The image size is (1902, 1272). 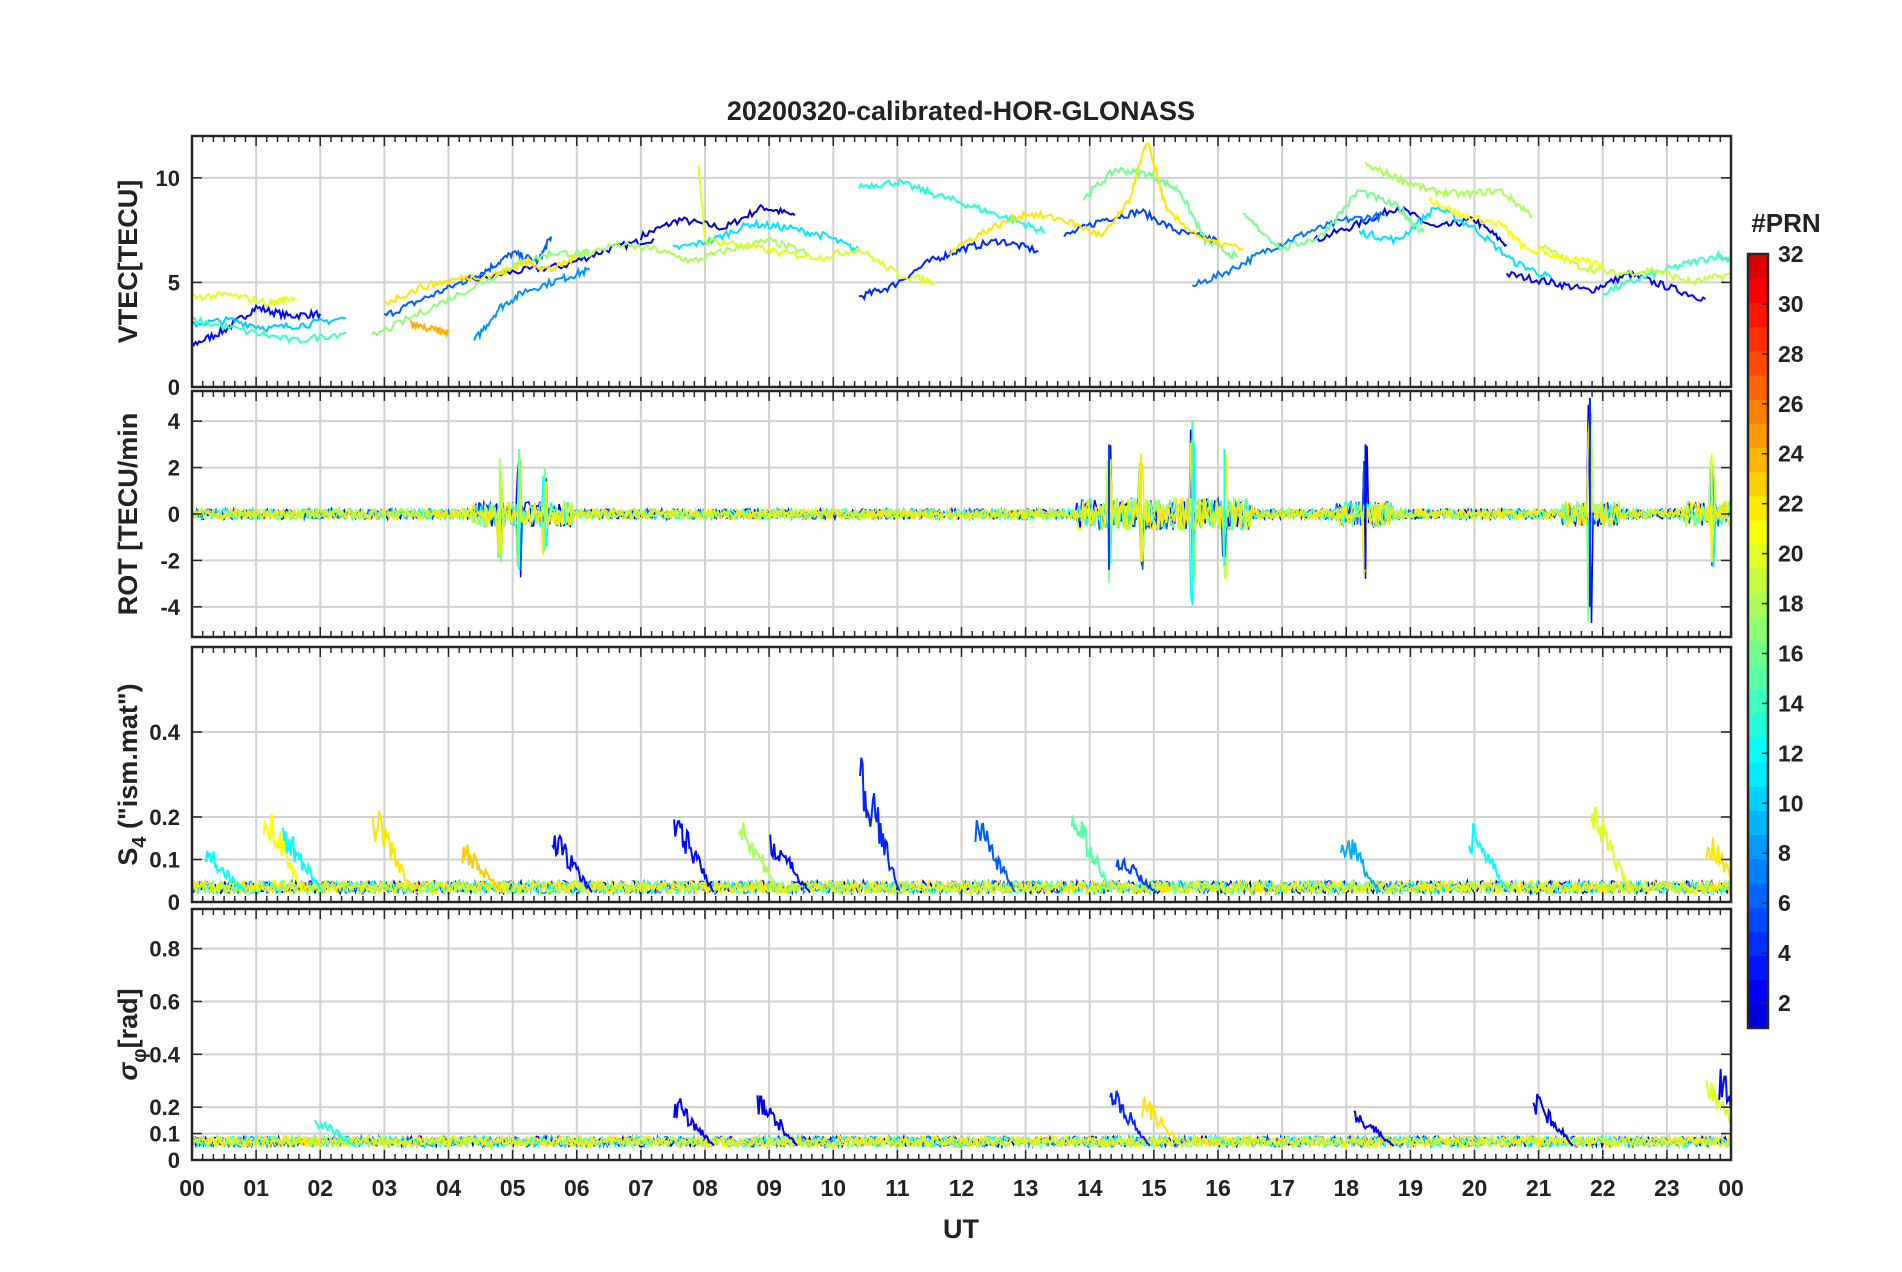 What do you see at coordinates (140, 1055) in the screenshot?
I see `y-axis-label-subscript: φ` at bounding box center [140, 1055].